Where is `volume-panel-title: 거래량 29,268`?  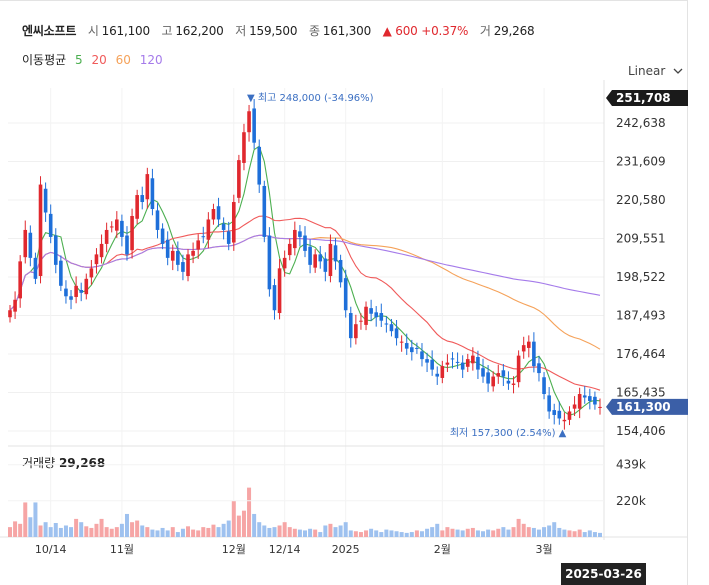 volume-panel-title: 거래량 29,268 is located at coordinates (63, 462).